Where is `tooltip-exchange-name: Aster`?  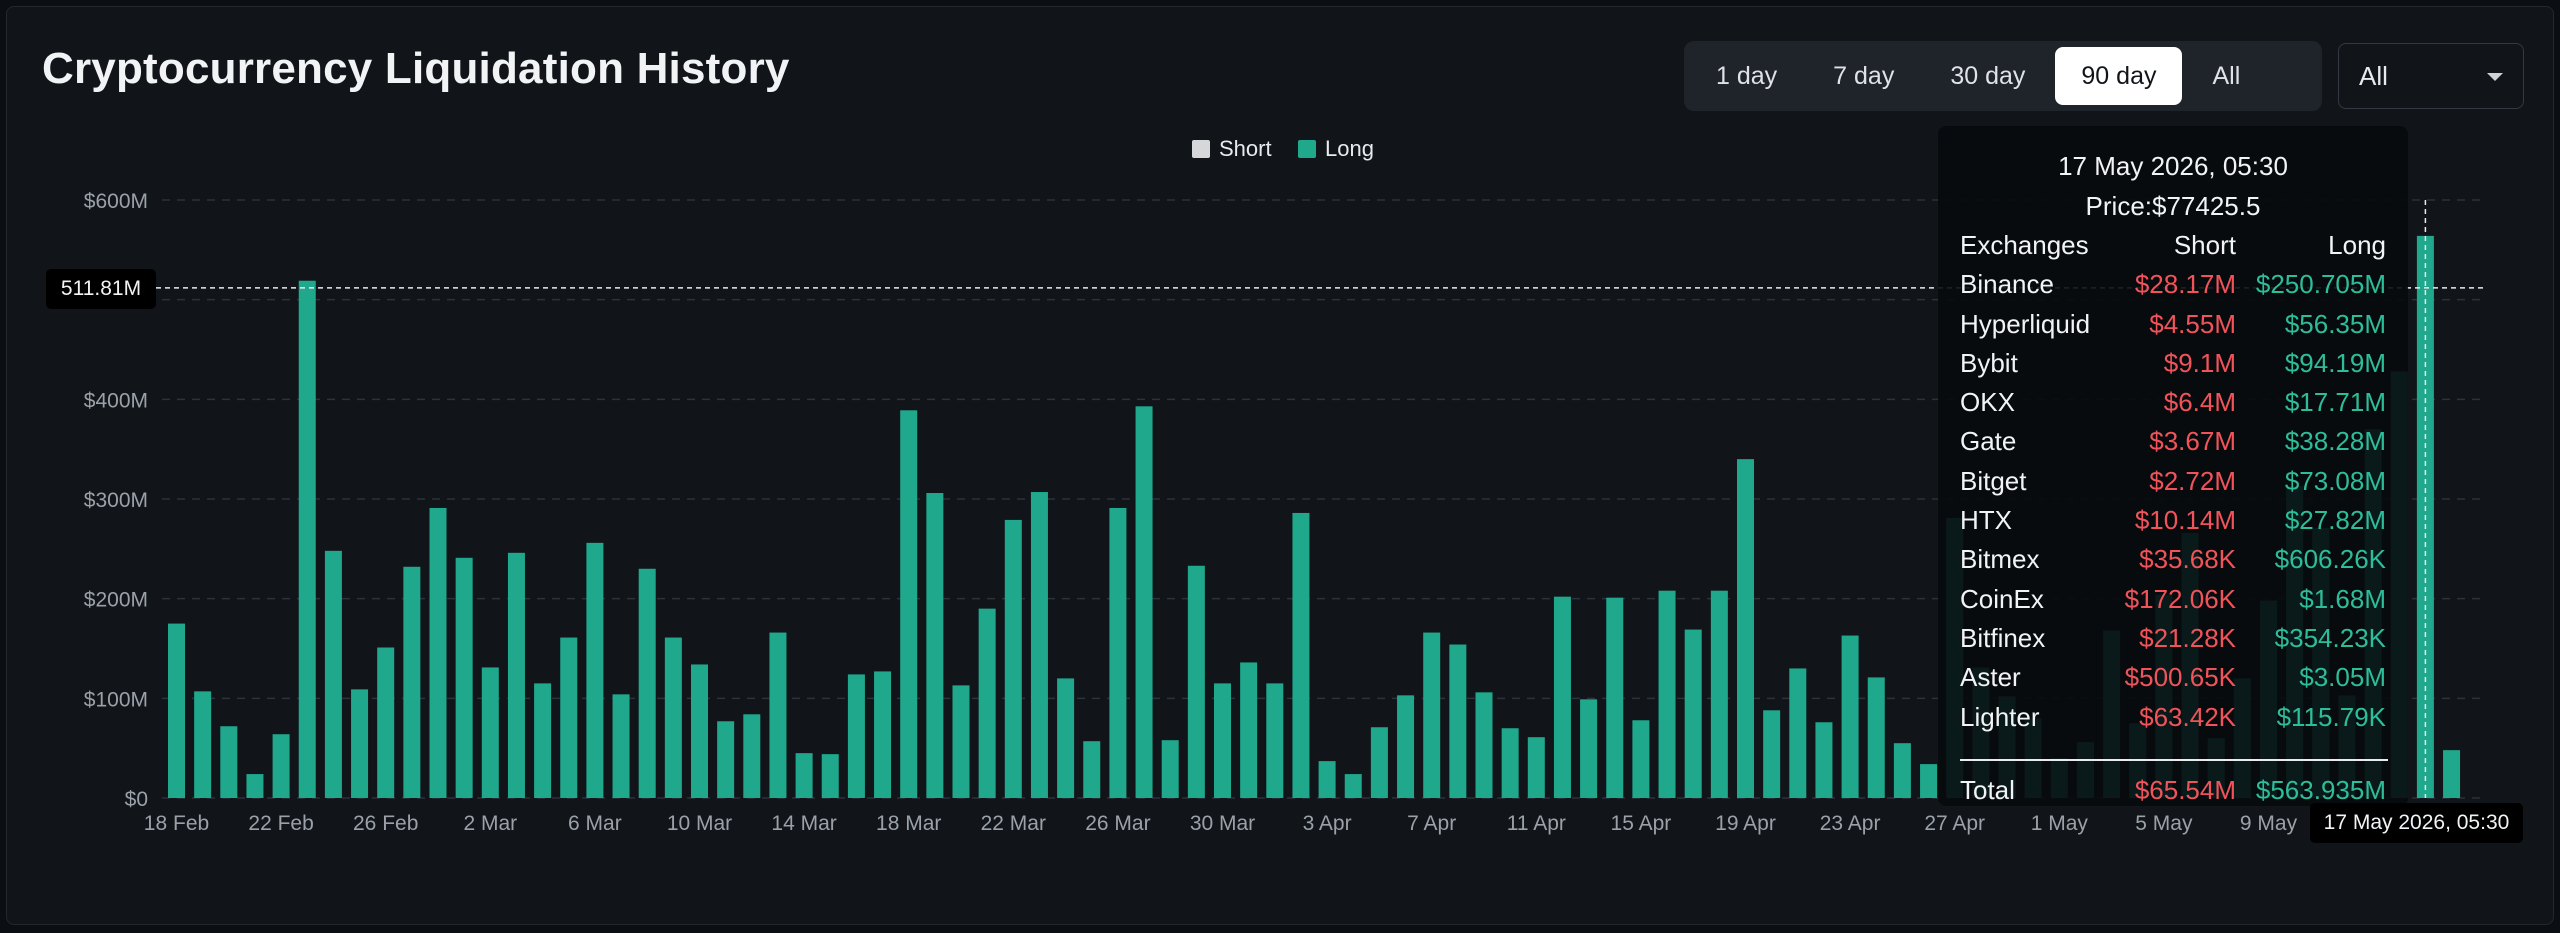 tooltip-exchange-name: Aster is located at coordinates (1990, 677).